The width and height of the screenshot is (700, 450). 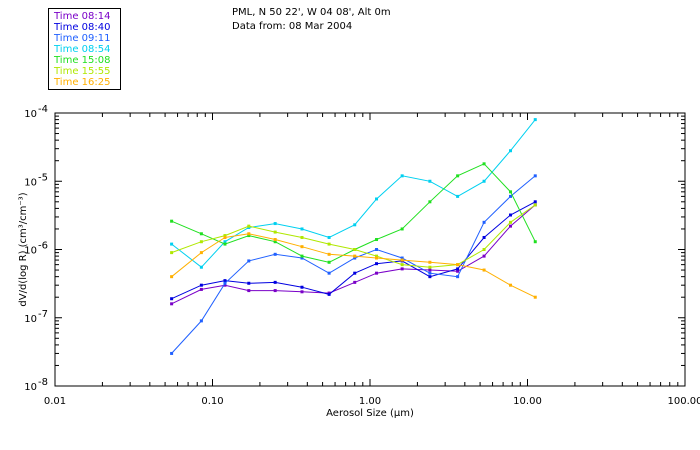 I want to click on x-tick-label: 0.01, so click(x=55, y=401).